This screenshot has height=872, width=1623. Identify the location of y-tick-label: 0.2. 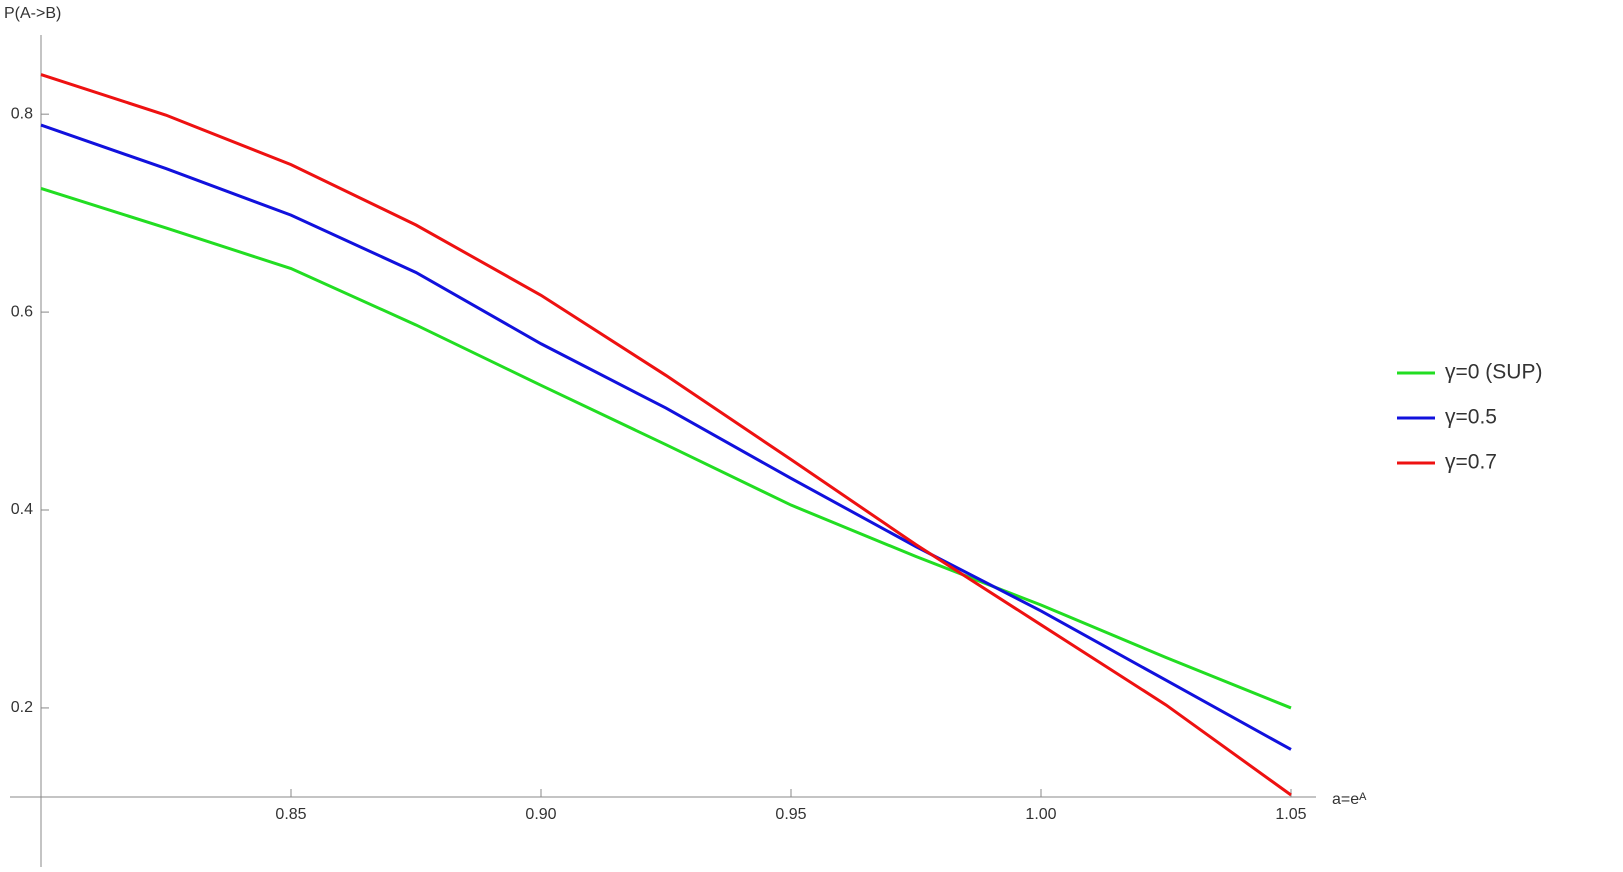
(22, 707).